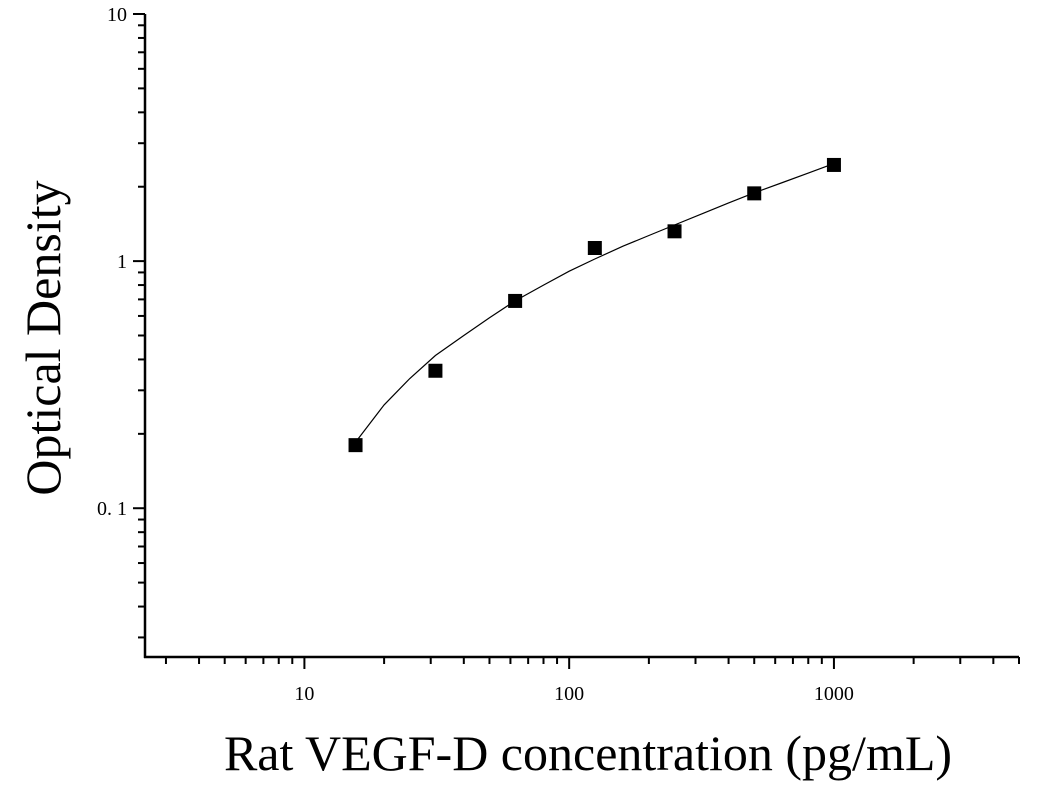 The image size is (1047, 792). I want to click on x-tick-label: 100, so click(569, 694).